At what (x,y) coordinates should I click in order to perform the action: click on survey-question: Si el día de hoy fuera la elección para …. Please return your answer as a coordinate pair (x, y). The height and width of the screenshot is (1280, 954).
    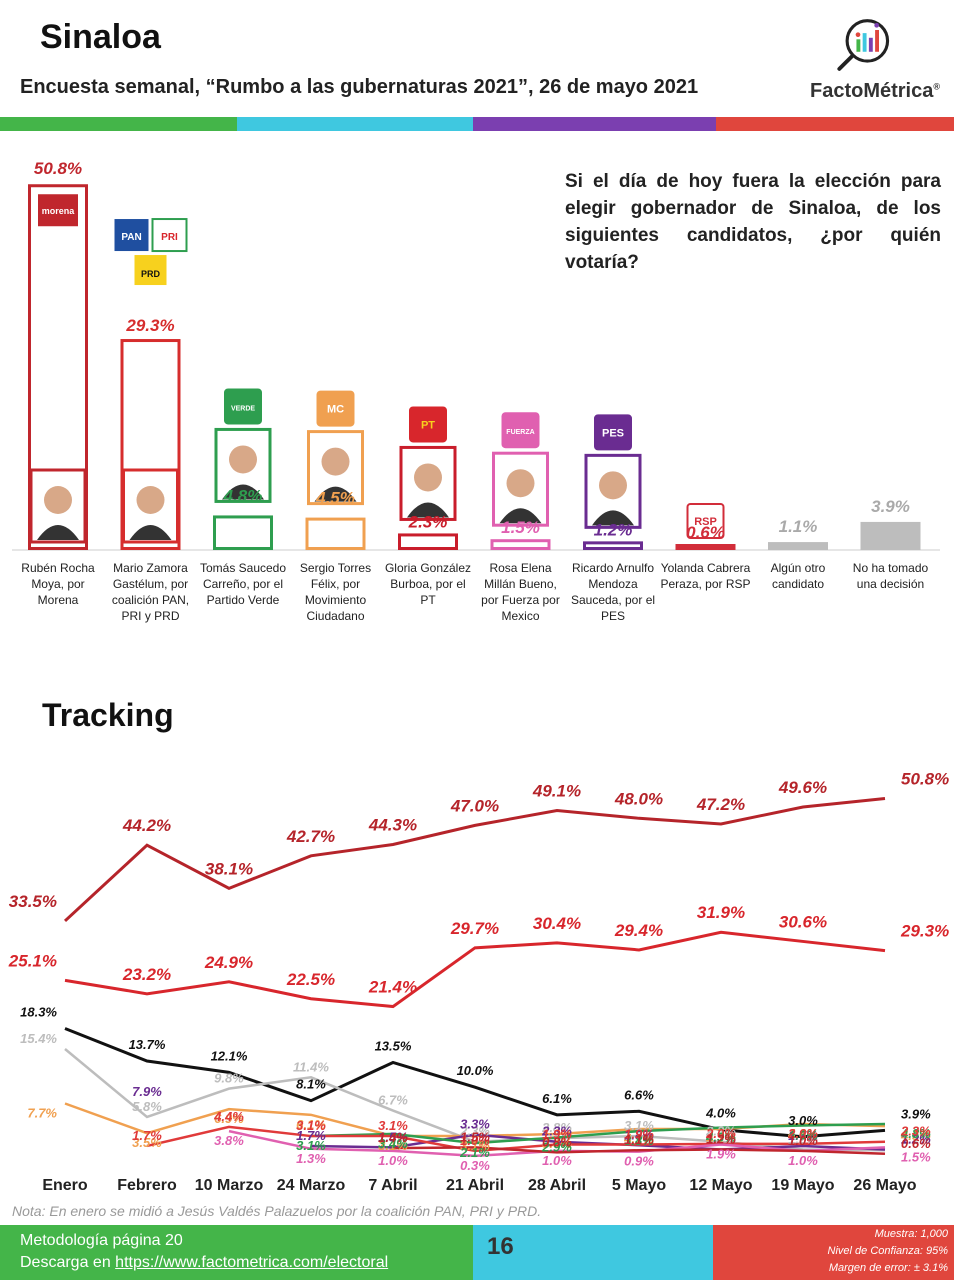
    Looking at the image, I should click on (753, 222).